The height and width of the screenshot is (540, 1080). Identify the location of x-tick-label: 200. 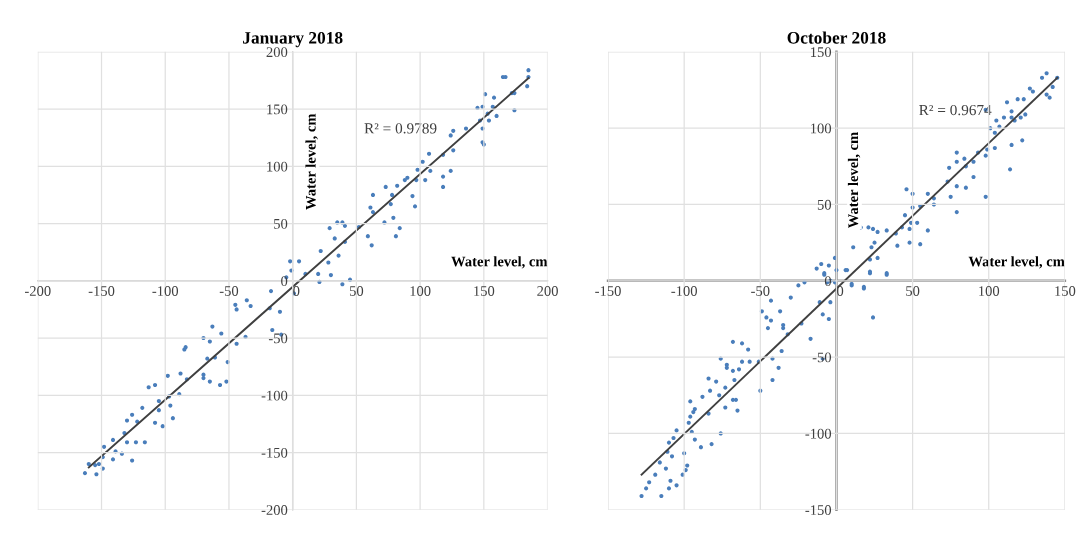
(547, 291).